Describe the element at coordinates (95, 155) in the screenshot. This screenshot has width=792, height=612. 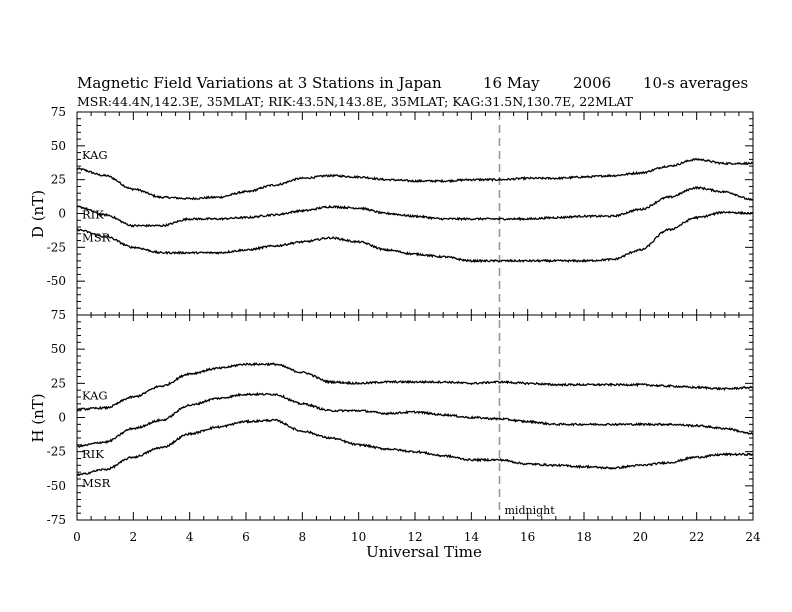
I see `d-panel-label-kag: KAG` at that location.